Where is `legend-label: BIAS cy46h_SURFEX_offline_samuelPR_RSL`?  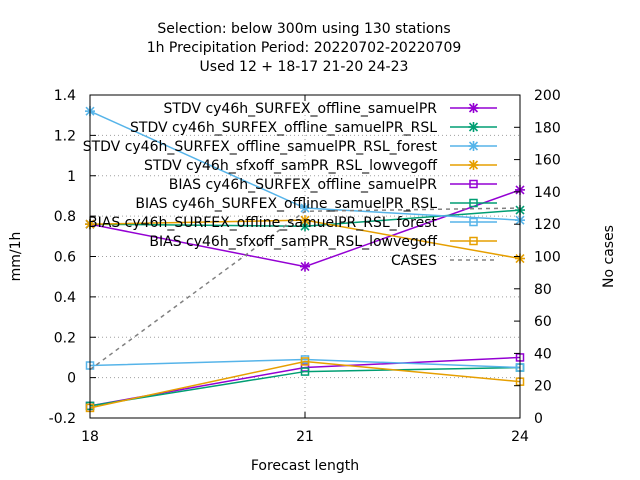 legend-label: BIAS cy46h_SURFEX_offline_samuelPR_RSL is located at coordinates (286, 204).